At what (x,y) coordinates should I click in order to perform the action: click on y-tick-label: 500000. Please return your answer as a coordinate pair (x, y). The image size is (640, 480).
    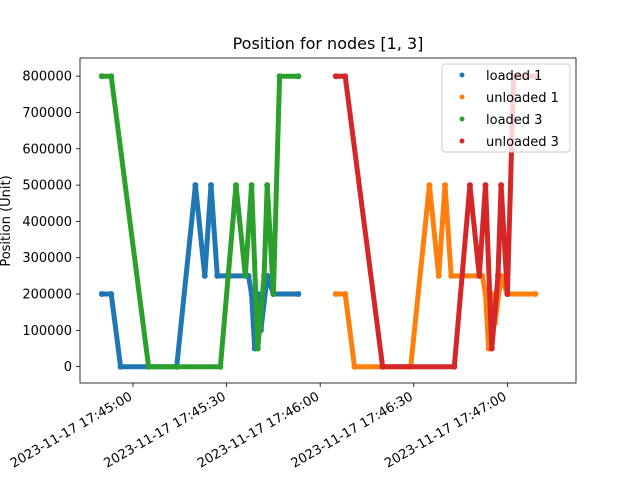
    Looking at the image, I should click on (47, 186).